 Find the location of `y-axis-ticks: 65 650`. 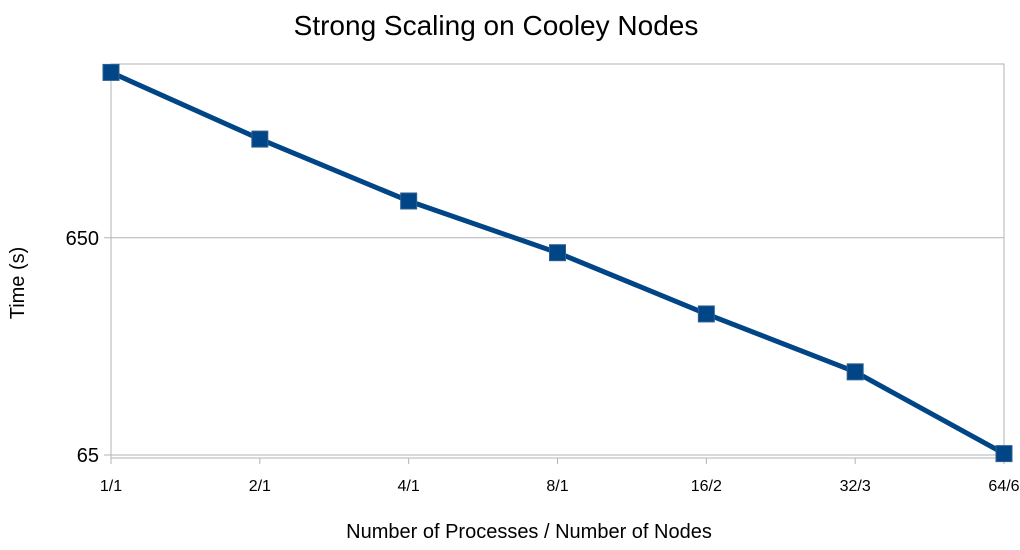

y-axis-ticks: 65 650 is located at coordinates (82, 347).